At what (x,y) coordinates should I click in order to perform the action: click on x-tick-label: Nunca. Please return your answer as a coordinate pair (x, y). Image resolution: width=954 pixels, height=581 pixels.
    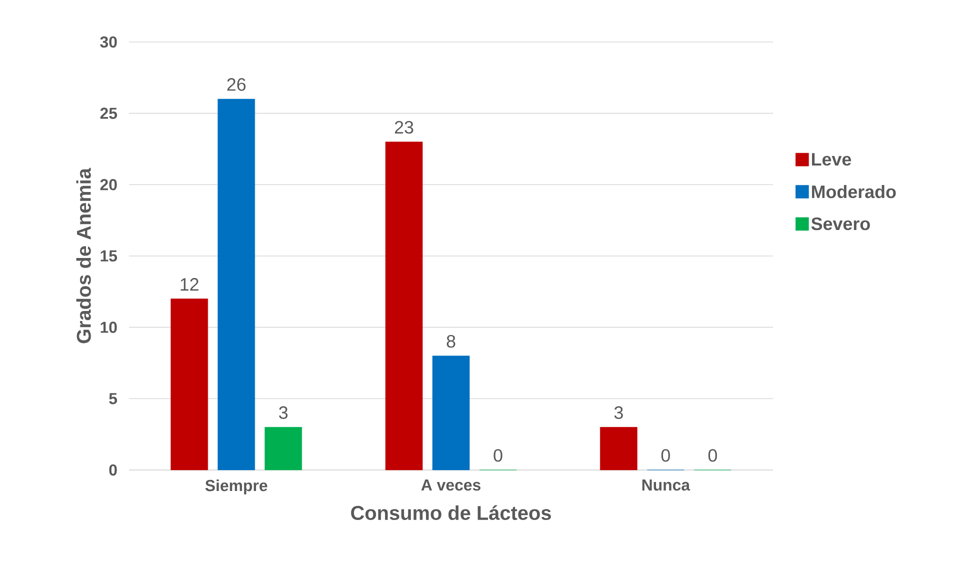
    Looking at the image, I should click on (666, 485).